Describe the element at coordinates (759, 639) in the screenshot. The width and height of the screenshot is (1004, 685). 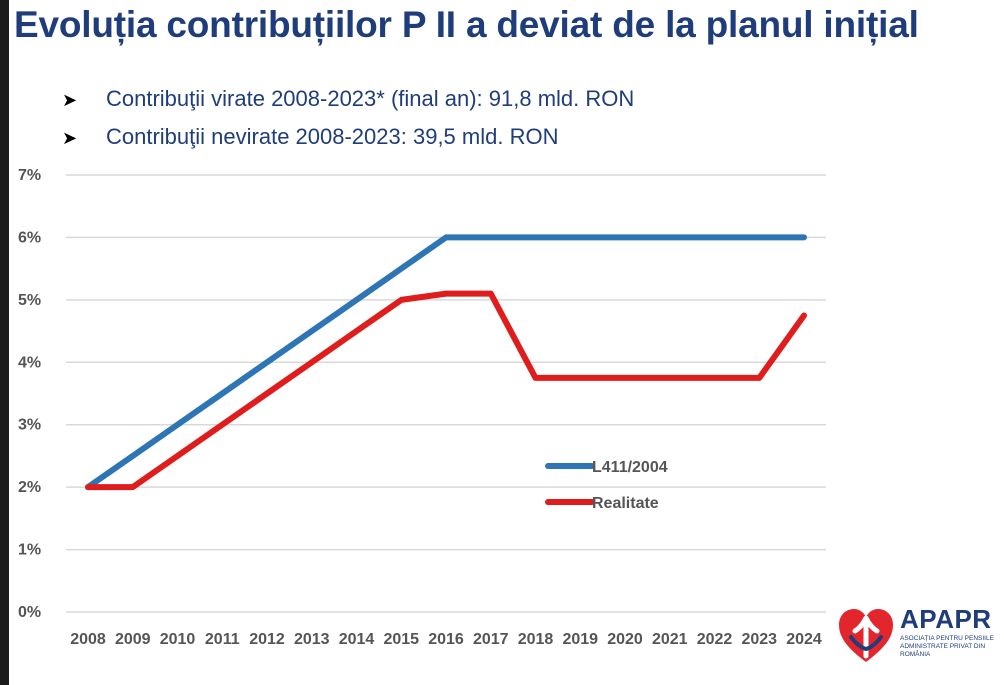
I see `x-tick-label: 2023` at that location.